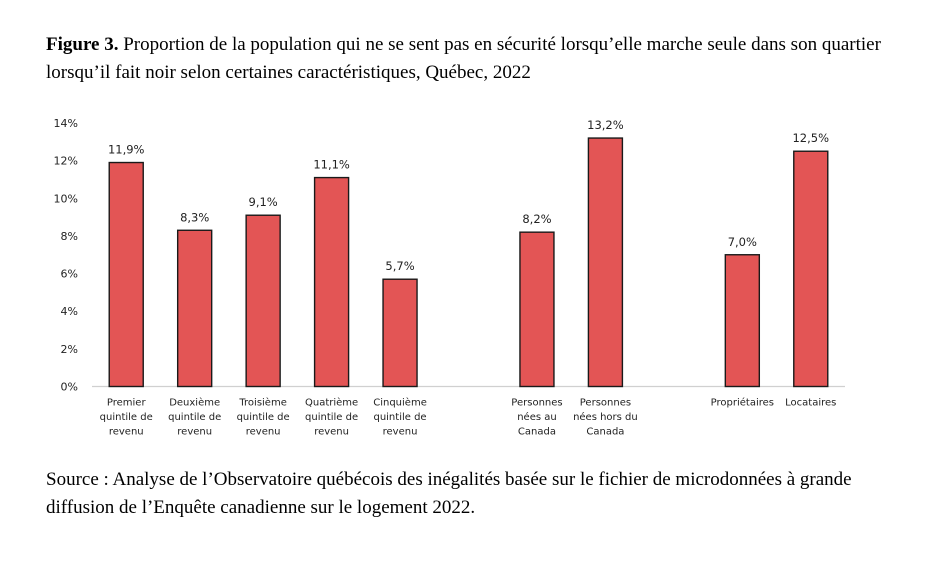 Image resolution: width=940 pixels, height=572 pixels. Describe the element at coordinates (399, 266) in the screenshot. I see `data-label: 5,7%` at that location.